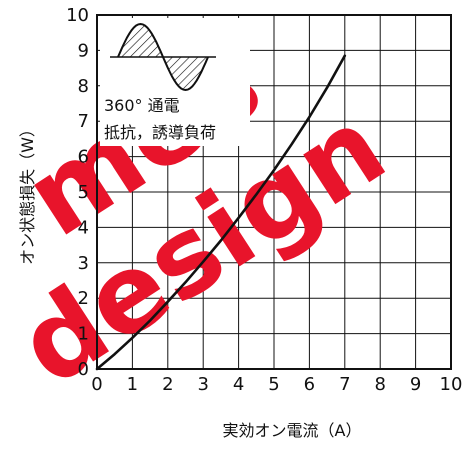  Describe the element at coordinates (83, 86) in the screenshot. I see `y-tick-label: 8` at that location.